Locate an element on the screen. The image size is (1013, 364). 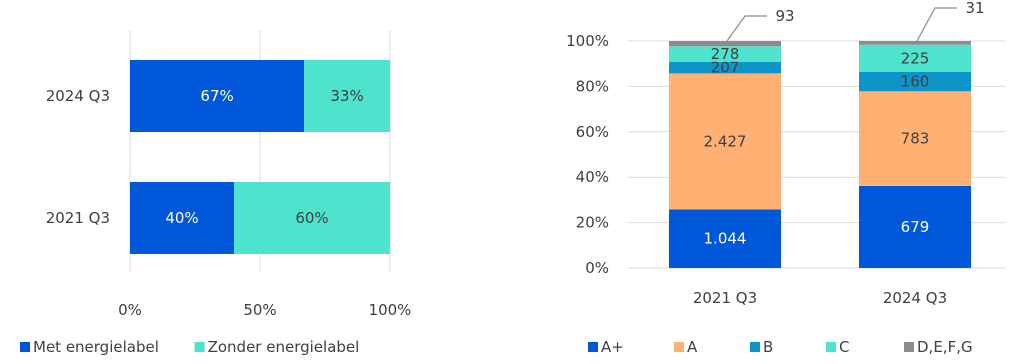
data-label: 160 is located at coordinates (915, 82).